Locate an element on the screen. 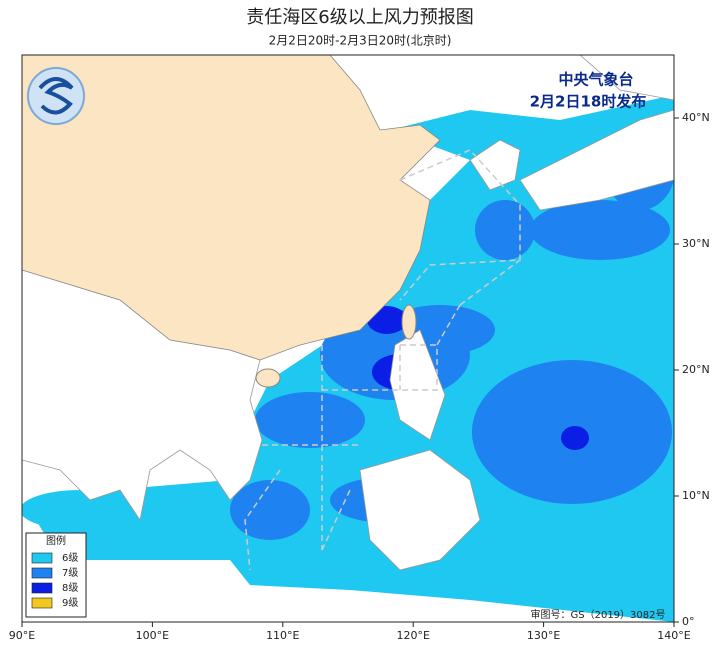 This screenshot has width=720, height=653. legend-label: 6级 is located at coordinates (70, 558).